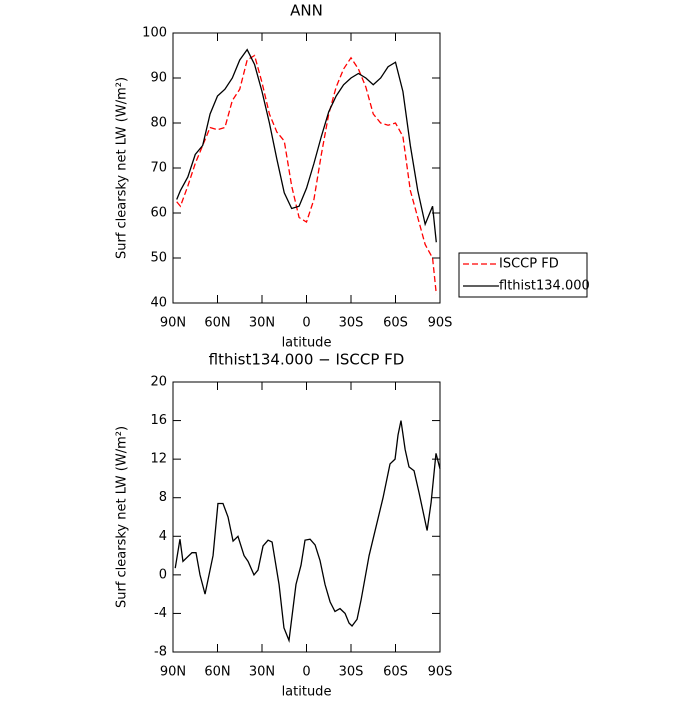  Describe the element at coordinates (523, 275) in the screenshot. I see `legend-box` at that location.